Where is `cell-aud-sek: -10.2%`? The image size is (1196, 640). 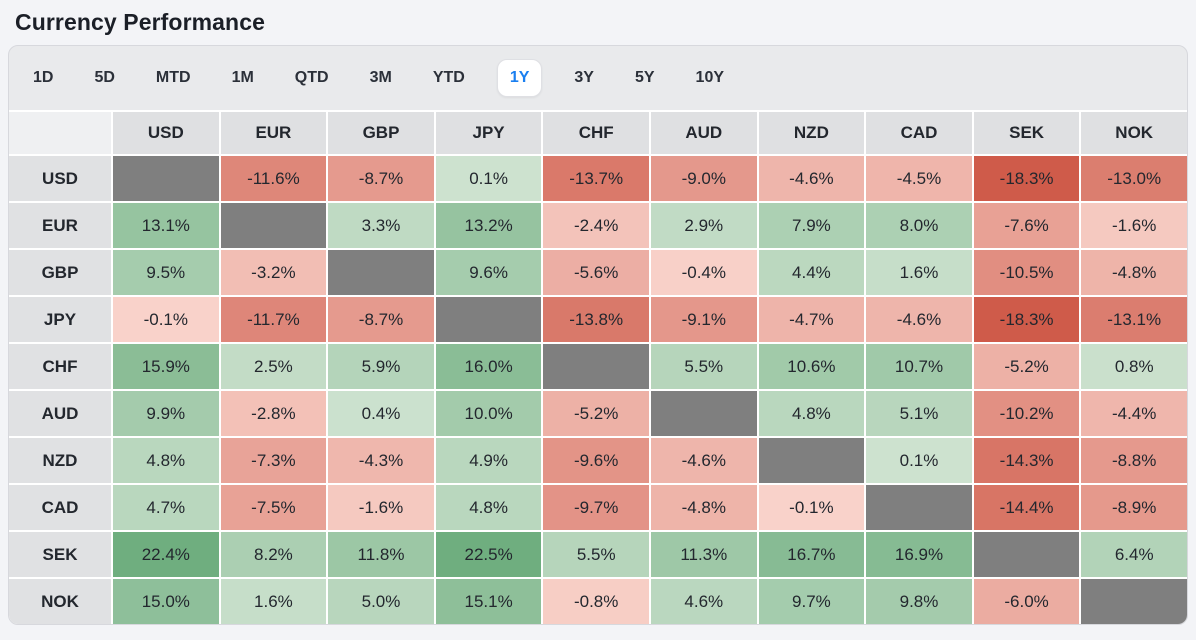
cell-aud-sek: -10.2% is located at coordinates (1026, 413).